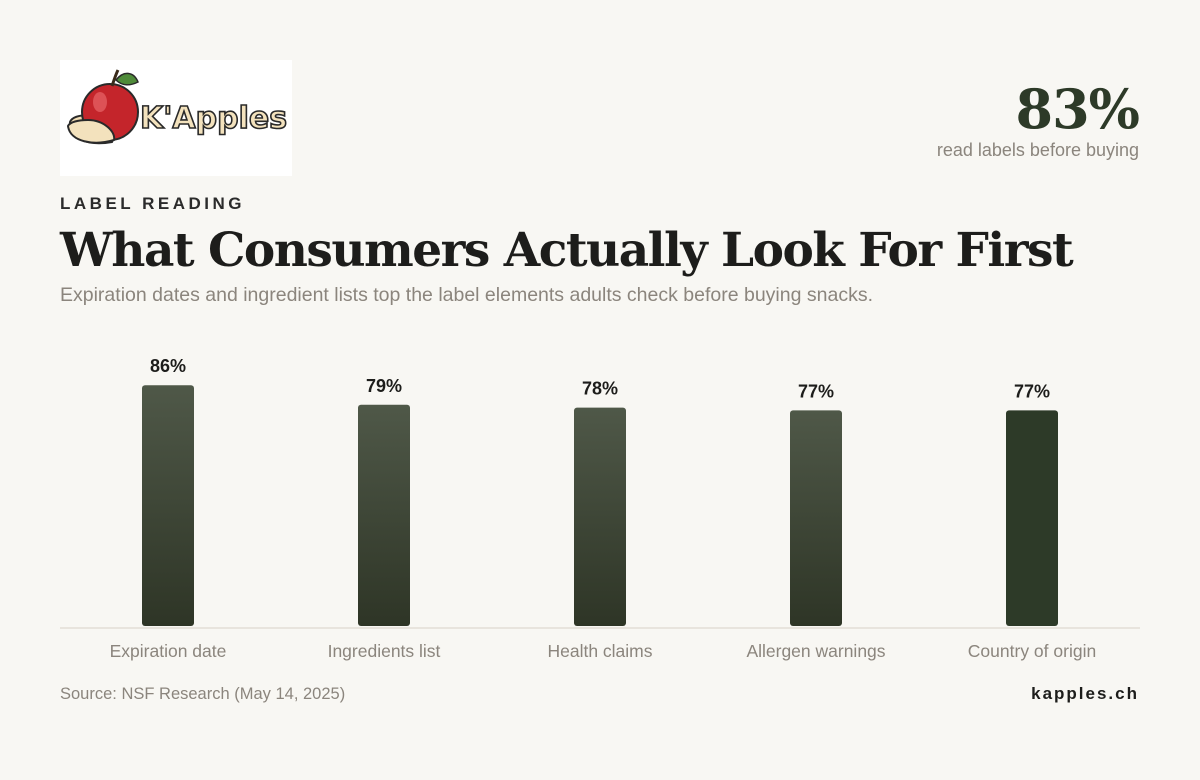  I want to click on site-url: kapples.ch, so click(1085, 693).